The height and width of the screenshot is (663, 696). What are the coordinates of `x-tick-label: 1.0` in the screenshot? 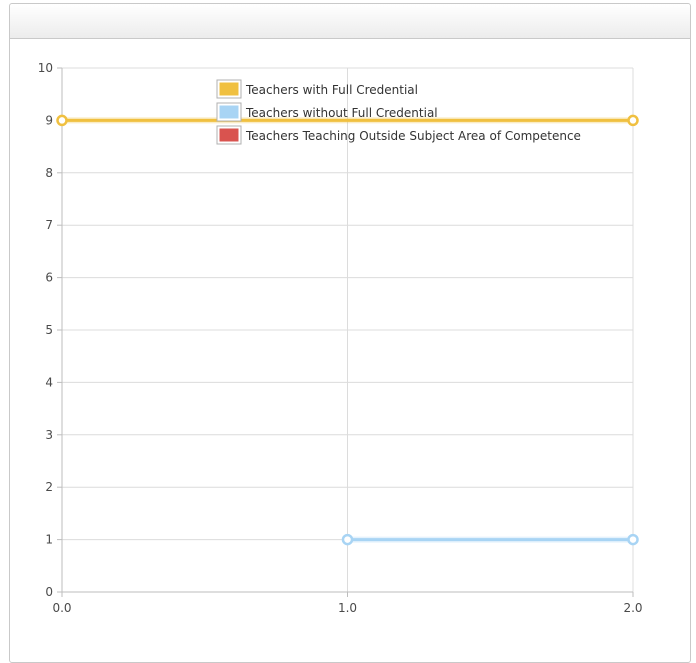 It's located at (347, 608).